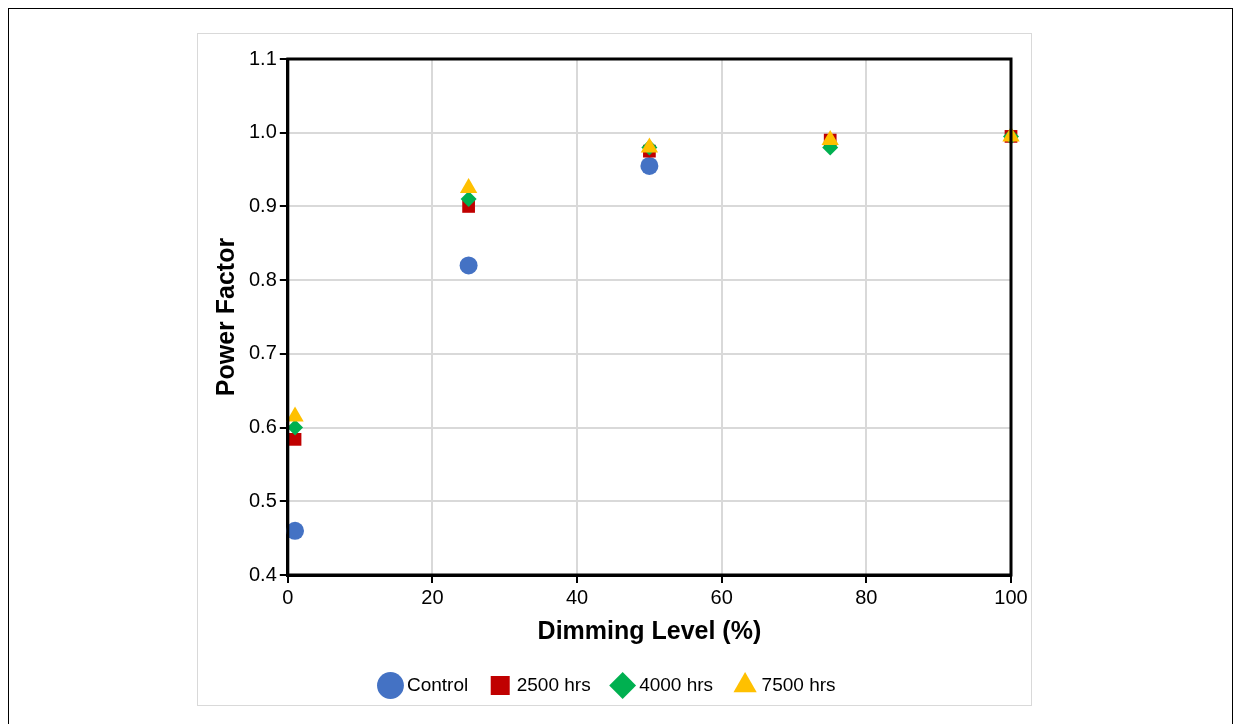 The image size is (1241, 724). Describe the element at coordinates (1011, 596) in the screenshot. I see `x-tick-label: 100` at that location.